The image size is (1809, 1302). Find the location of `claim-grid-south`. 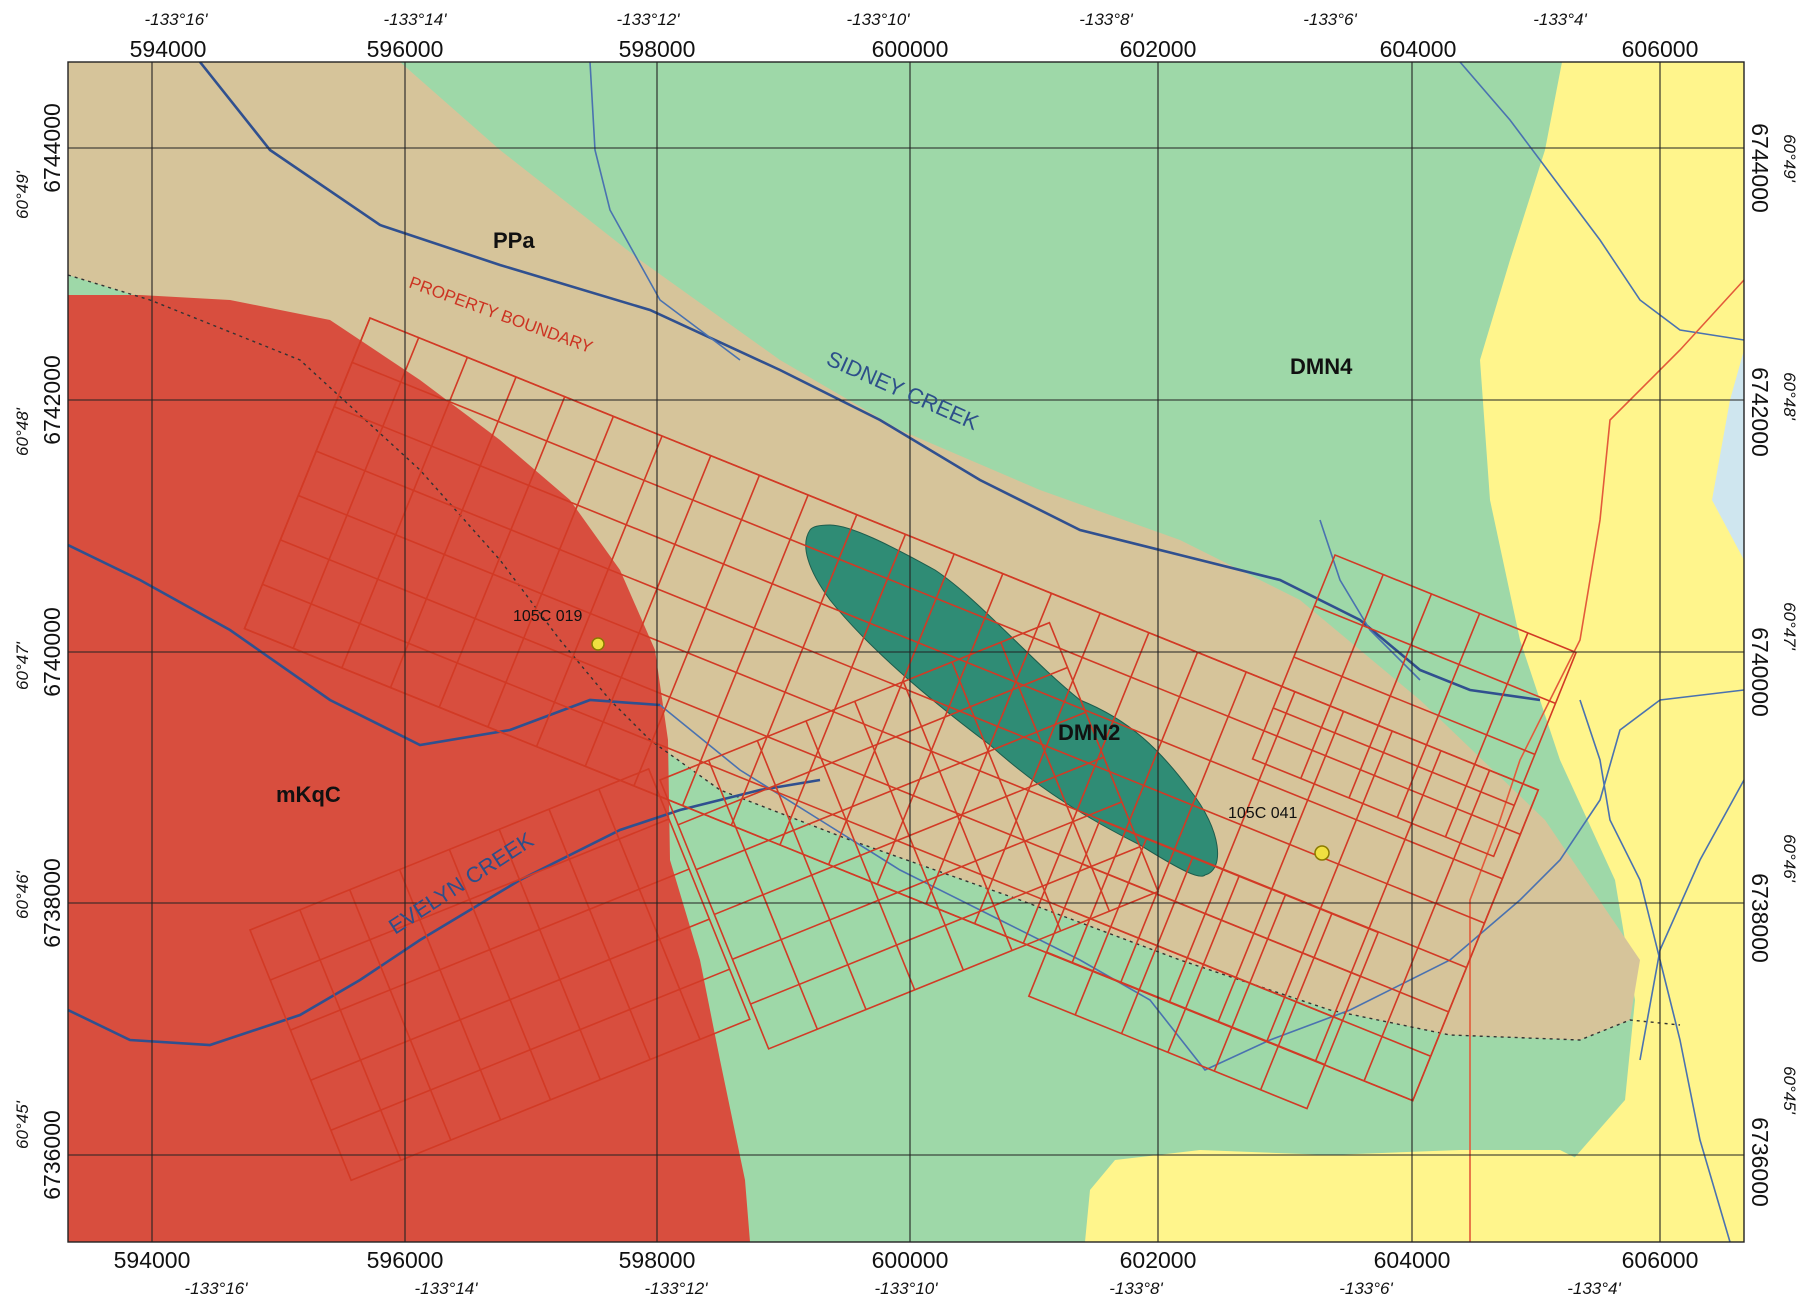

claim-grid-south is located at coordinates (909, 835).